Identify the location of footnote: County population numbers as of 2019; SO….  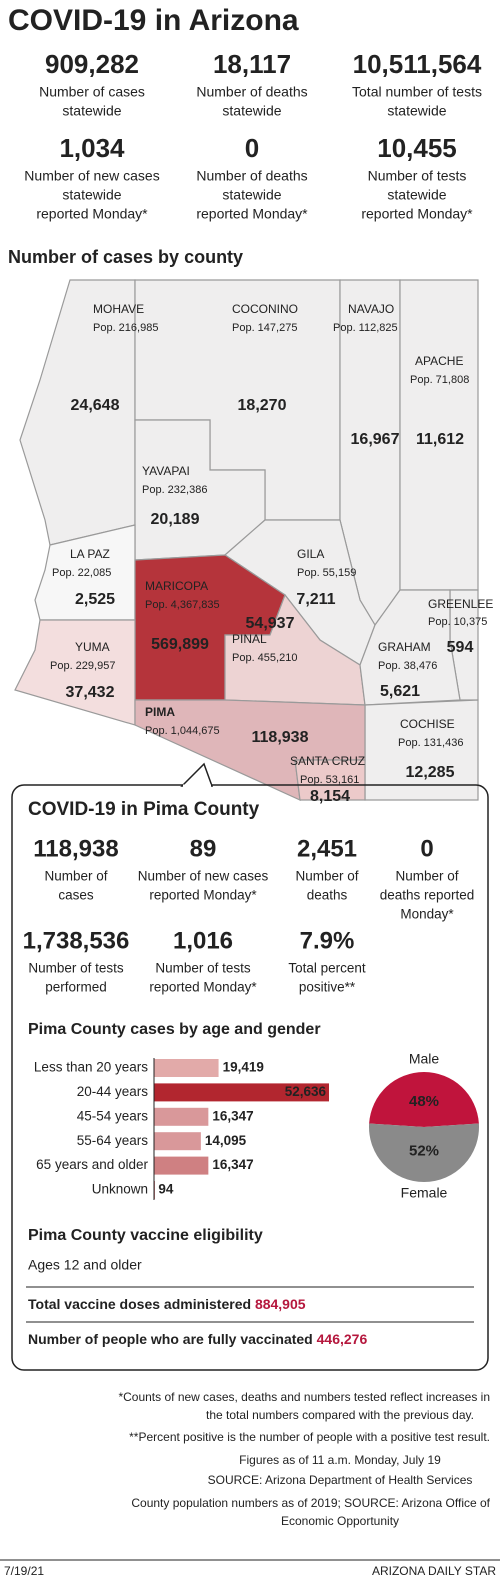
(310, 1503).